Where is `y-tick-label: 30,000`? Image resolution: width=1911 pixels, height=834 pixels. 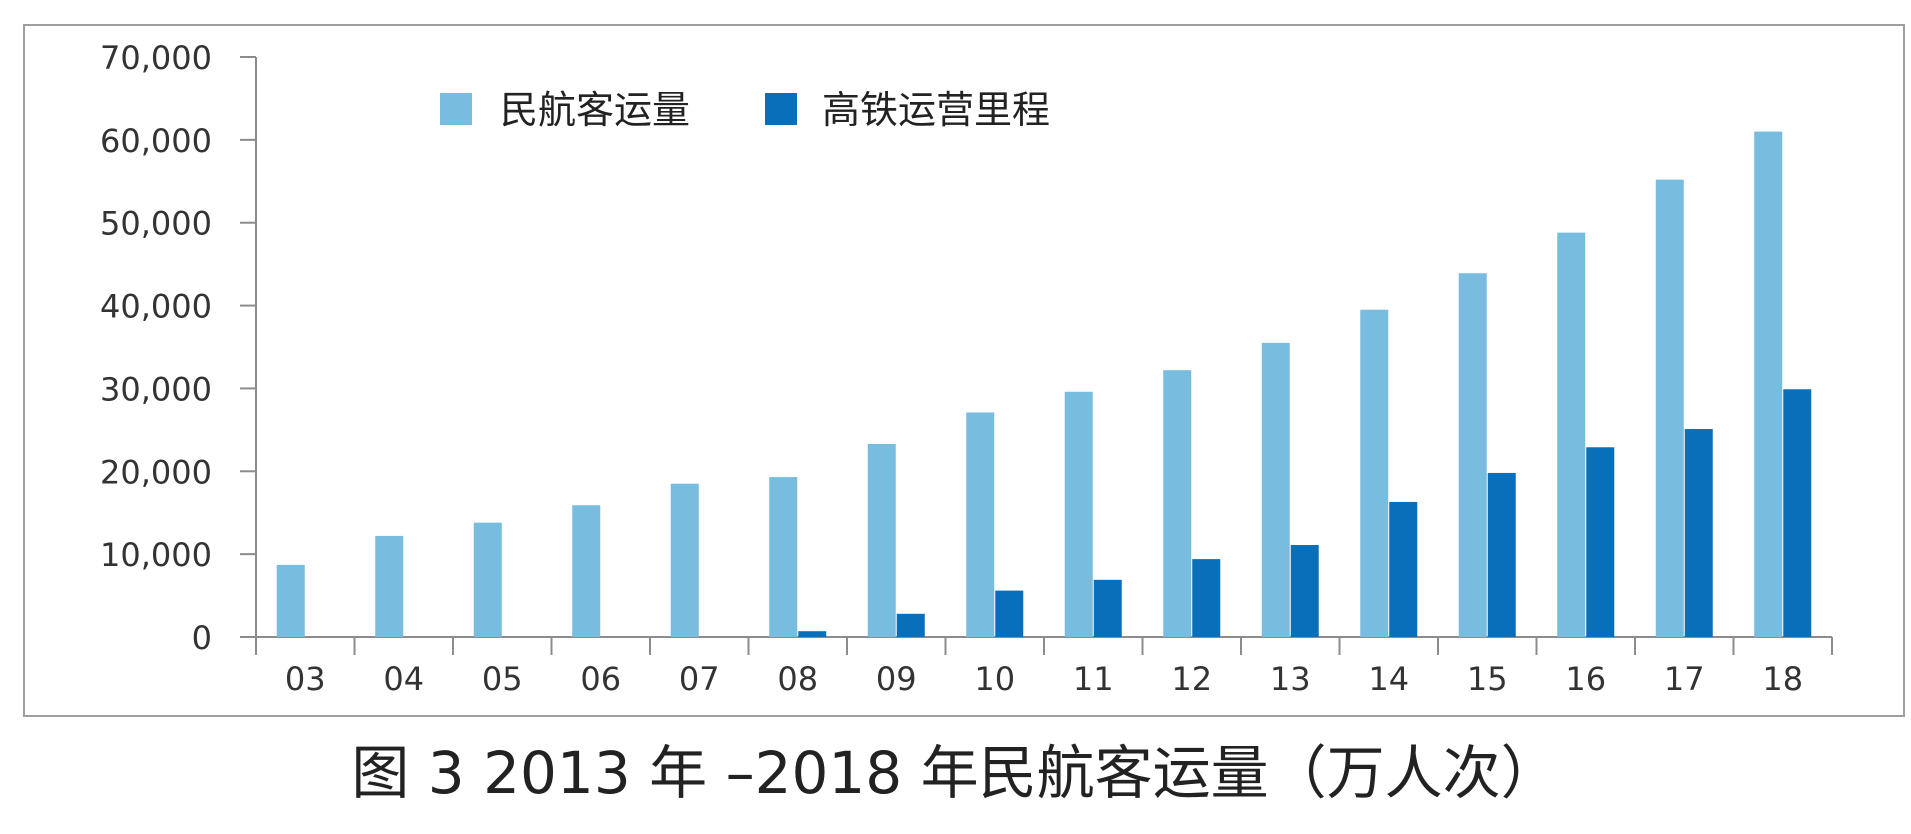
y-tick-label: 30,000 is located at coordinates (156, 389).